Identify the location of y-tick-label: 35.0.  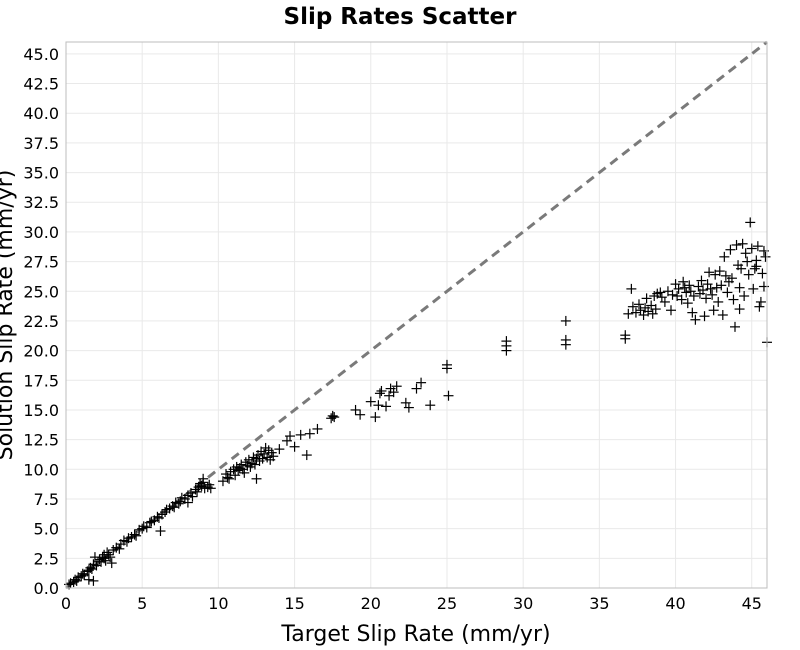
(41, 173).